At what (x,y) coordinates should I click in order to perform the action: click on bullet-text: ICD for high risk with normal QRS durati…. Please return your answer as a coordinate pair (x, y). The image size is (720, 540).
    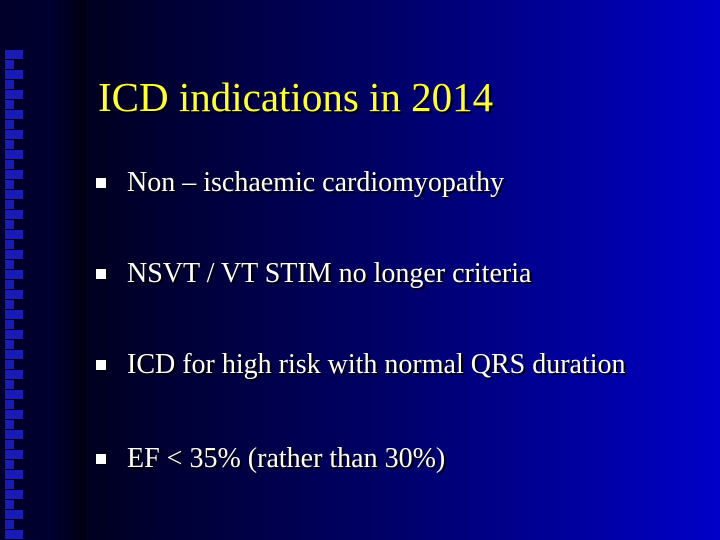
    Looking at the image, I should click on (376, 364).